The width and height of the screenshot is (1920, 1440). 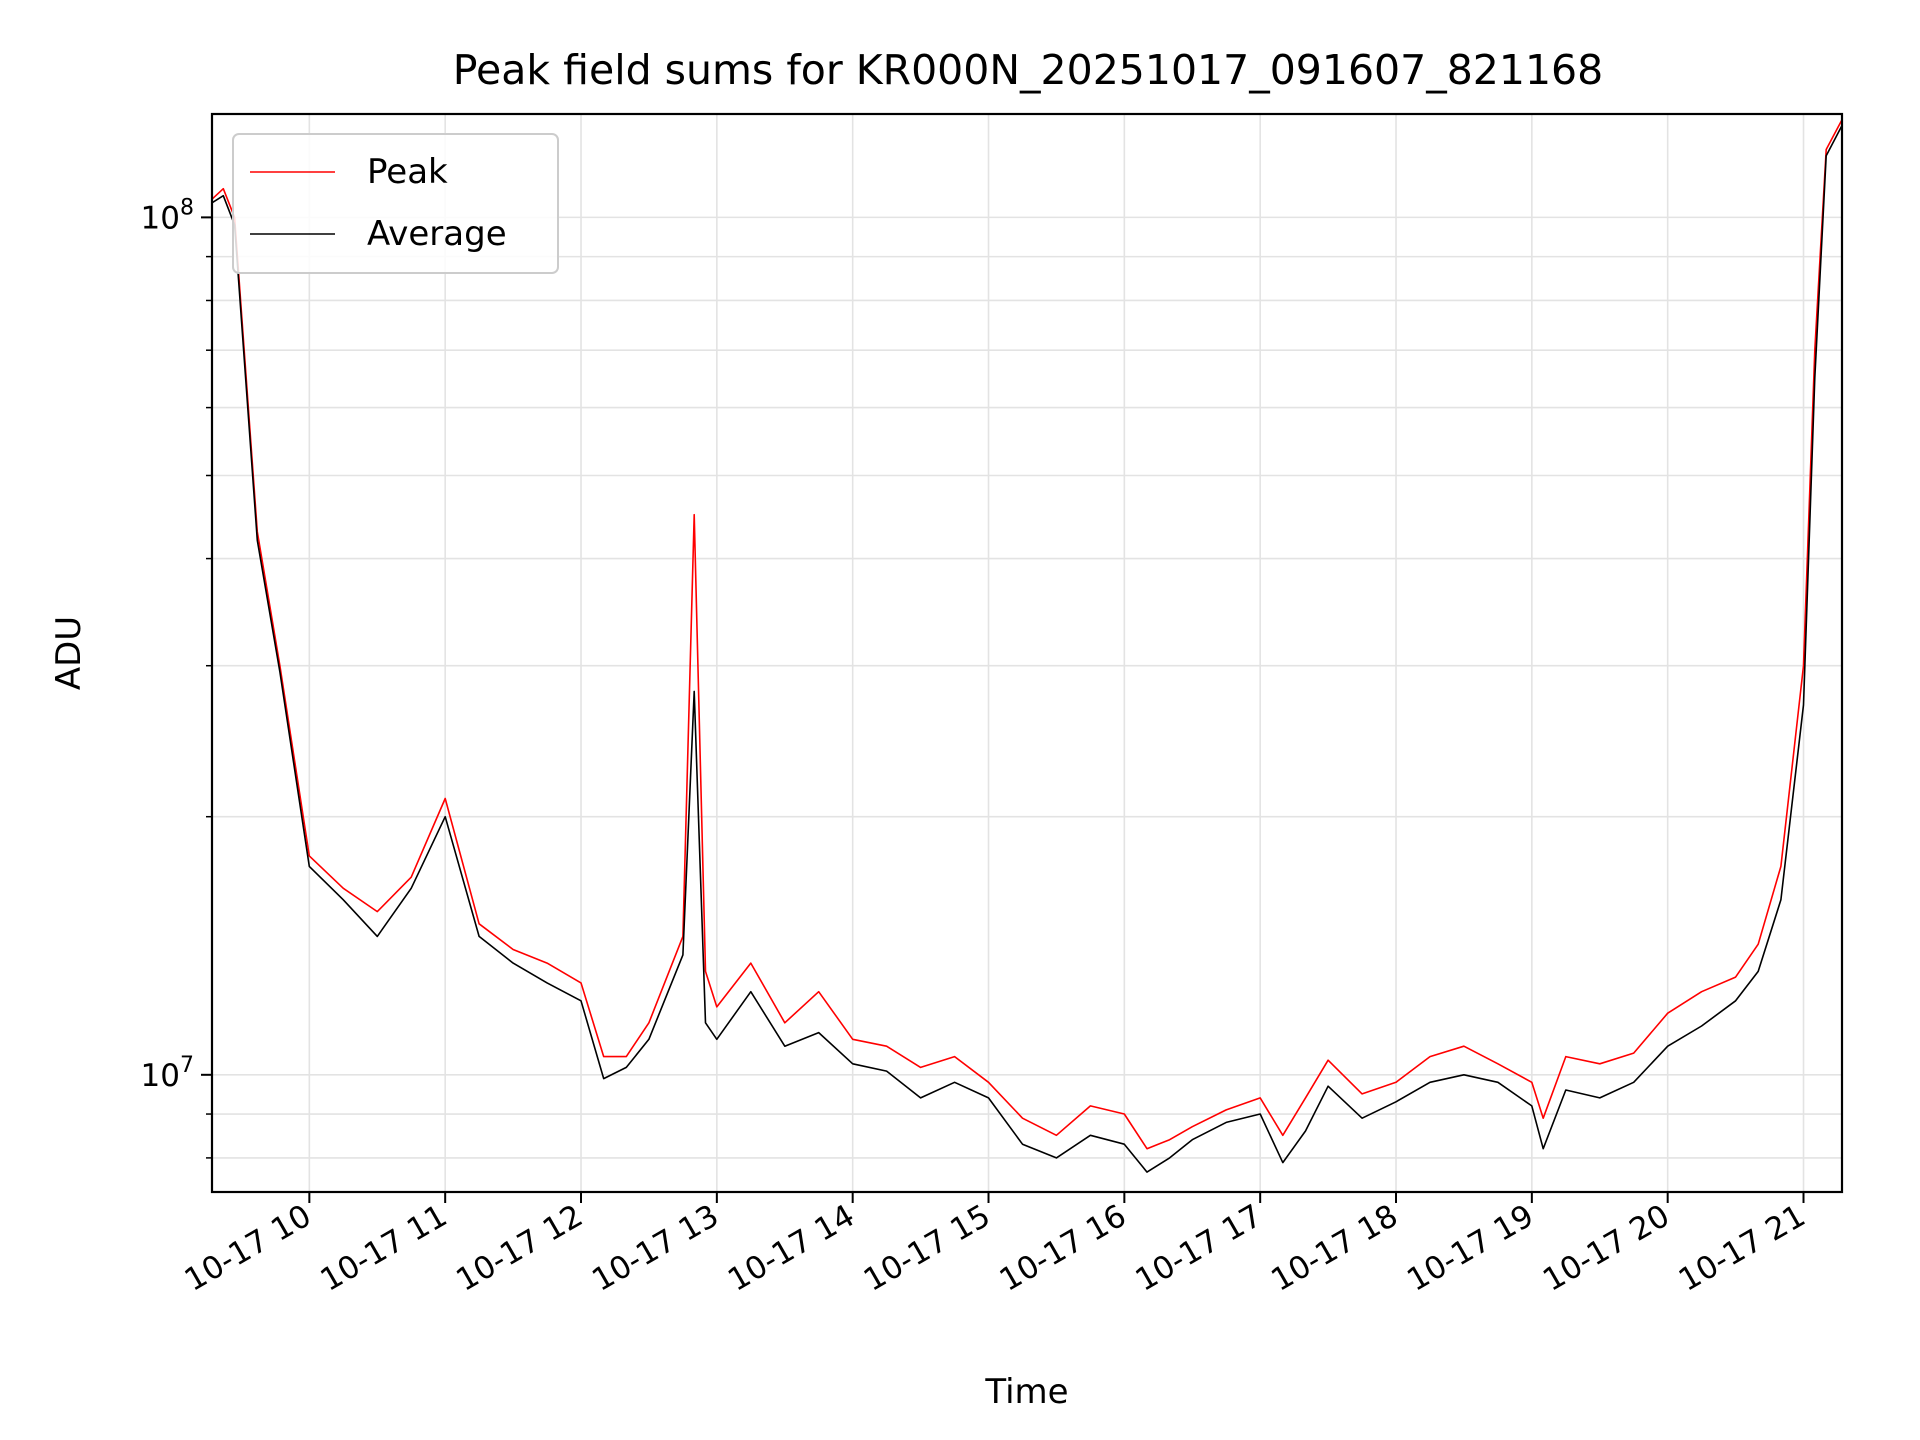 I want to click on x-axis-label: Time, so click(x=1026, y=1392).